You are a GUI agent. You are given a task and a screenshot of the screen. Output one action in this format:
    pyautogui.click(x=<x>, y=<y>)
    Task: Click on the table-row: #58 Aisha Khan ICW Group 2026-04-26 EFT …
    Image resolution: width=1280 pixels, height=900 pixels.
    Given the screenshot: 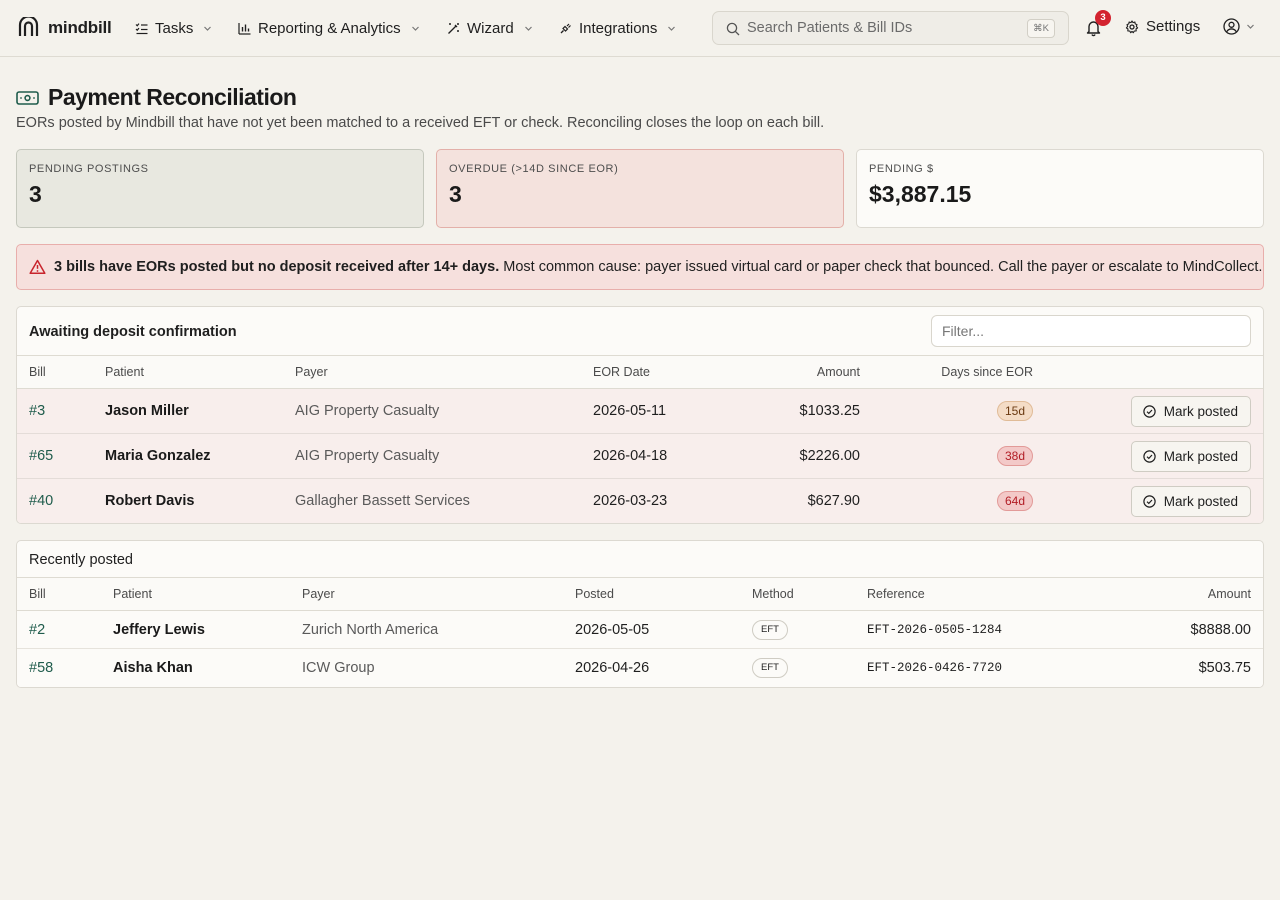 What is the action you would take?
    pyautogui.click(x=640, y=668)
    